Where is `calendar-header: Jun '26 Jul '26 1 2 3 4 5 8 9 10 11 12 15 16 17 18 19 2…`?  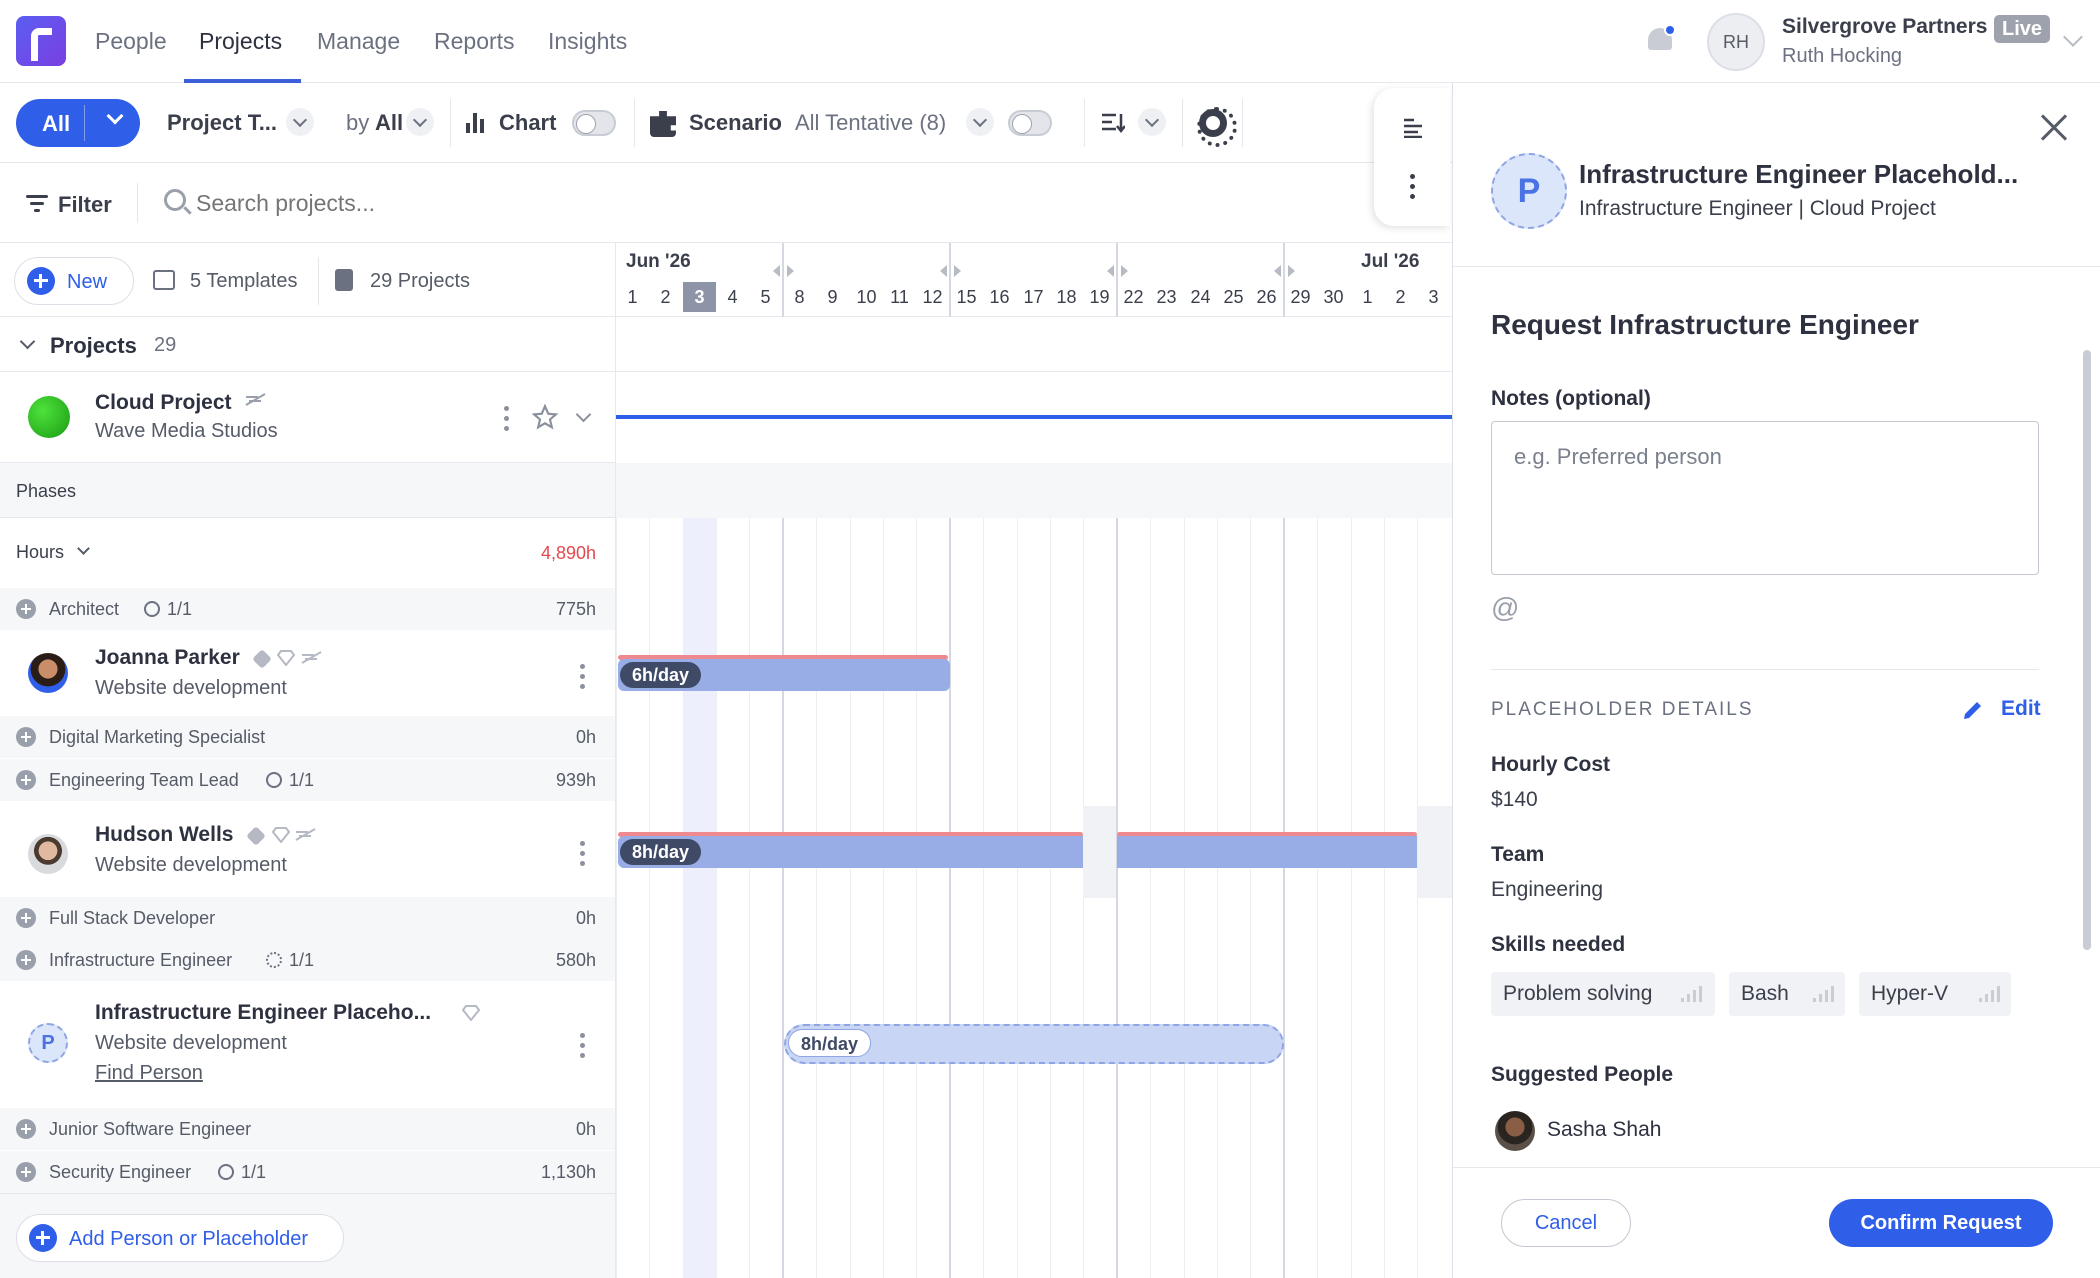 calendar-header: Jun '26 Jul '26 1 2 3 4 5 8 9 10 11 12 15 16 17 18 19 2… is located at coordinates (1034, 280).